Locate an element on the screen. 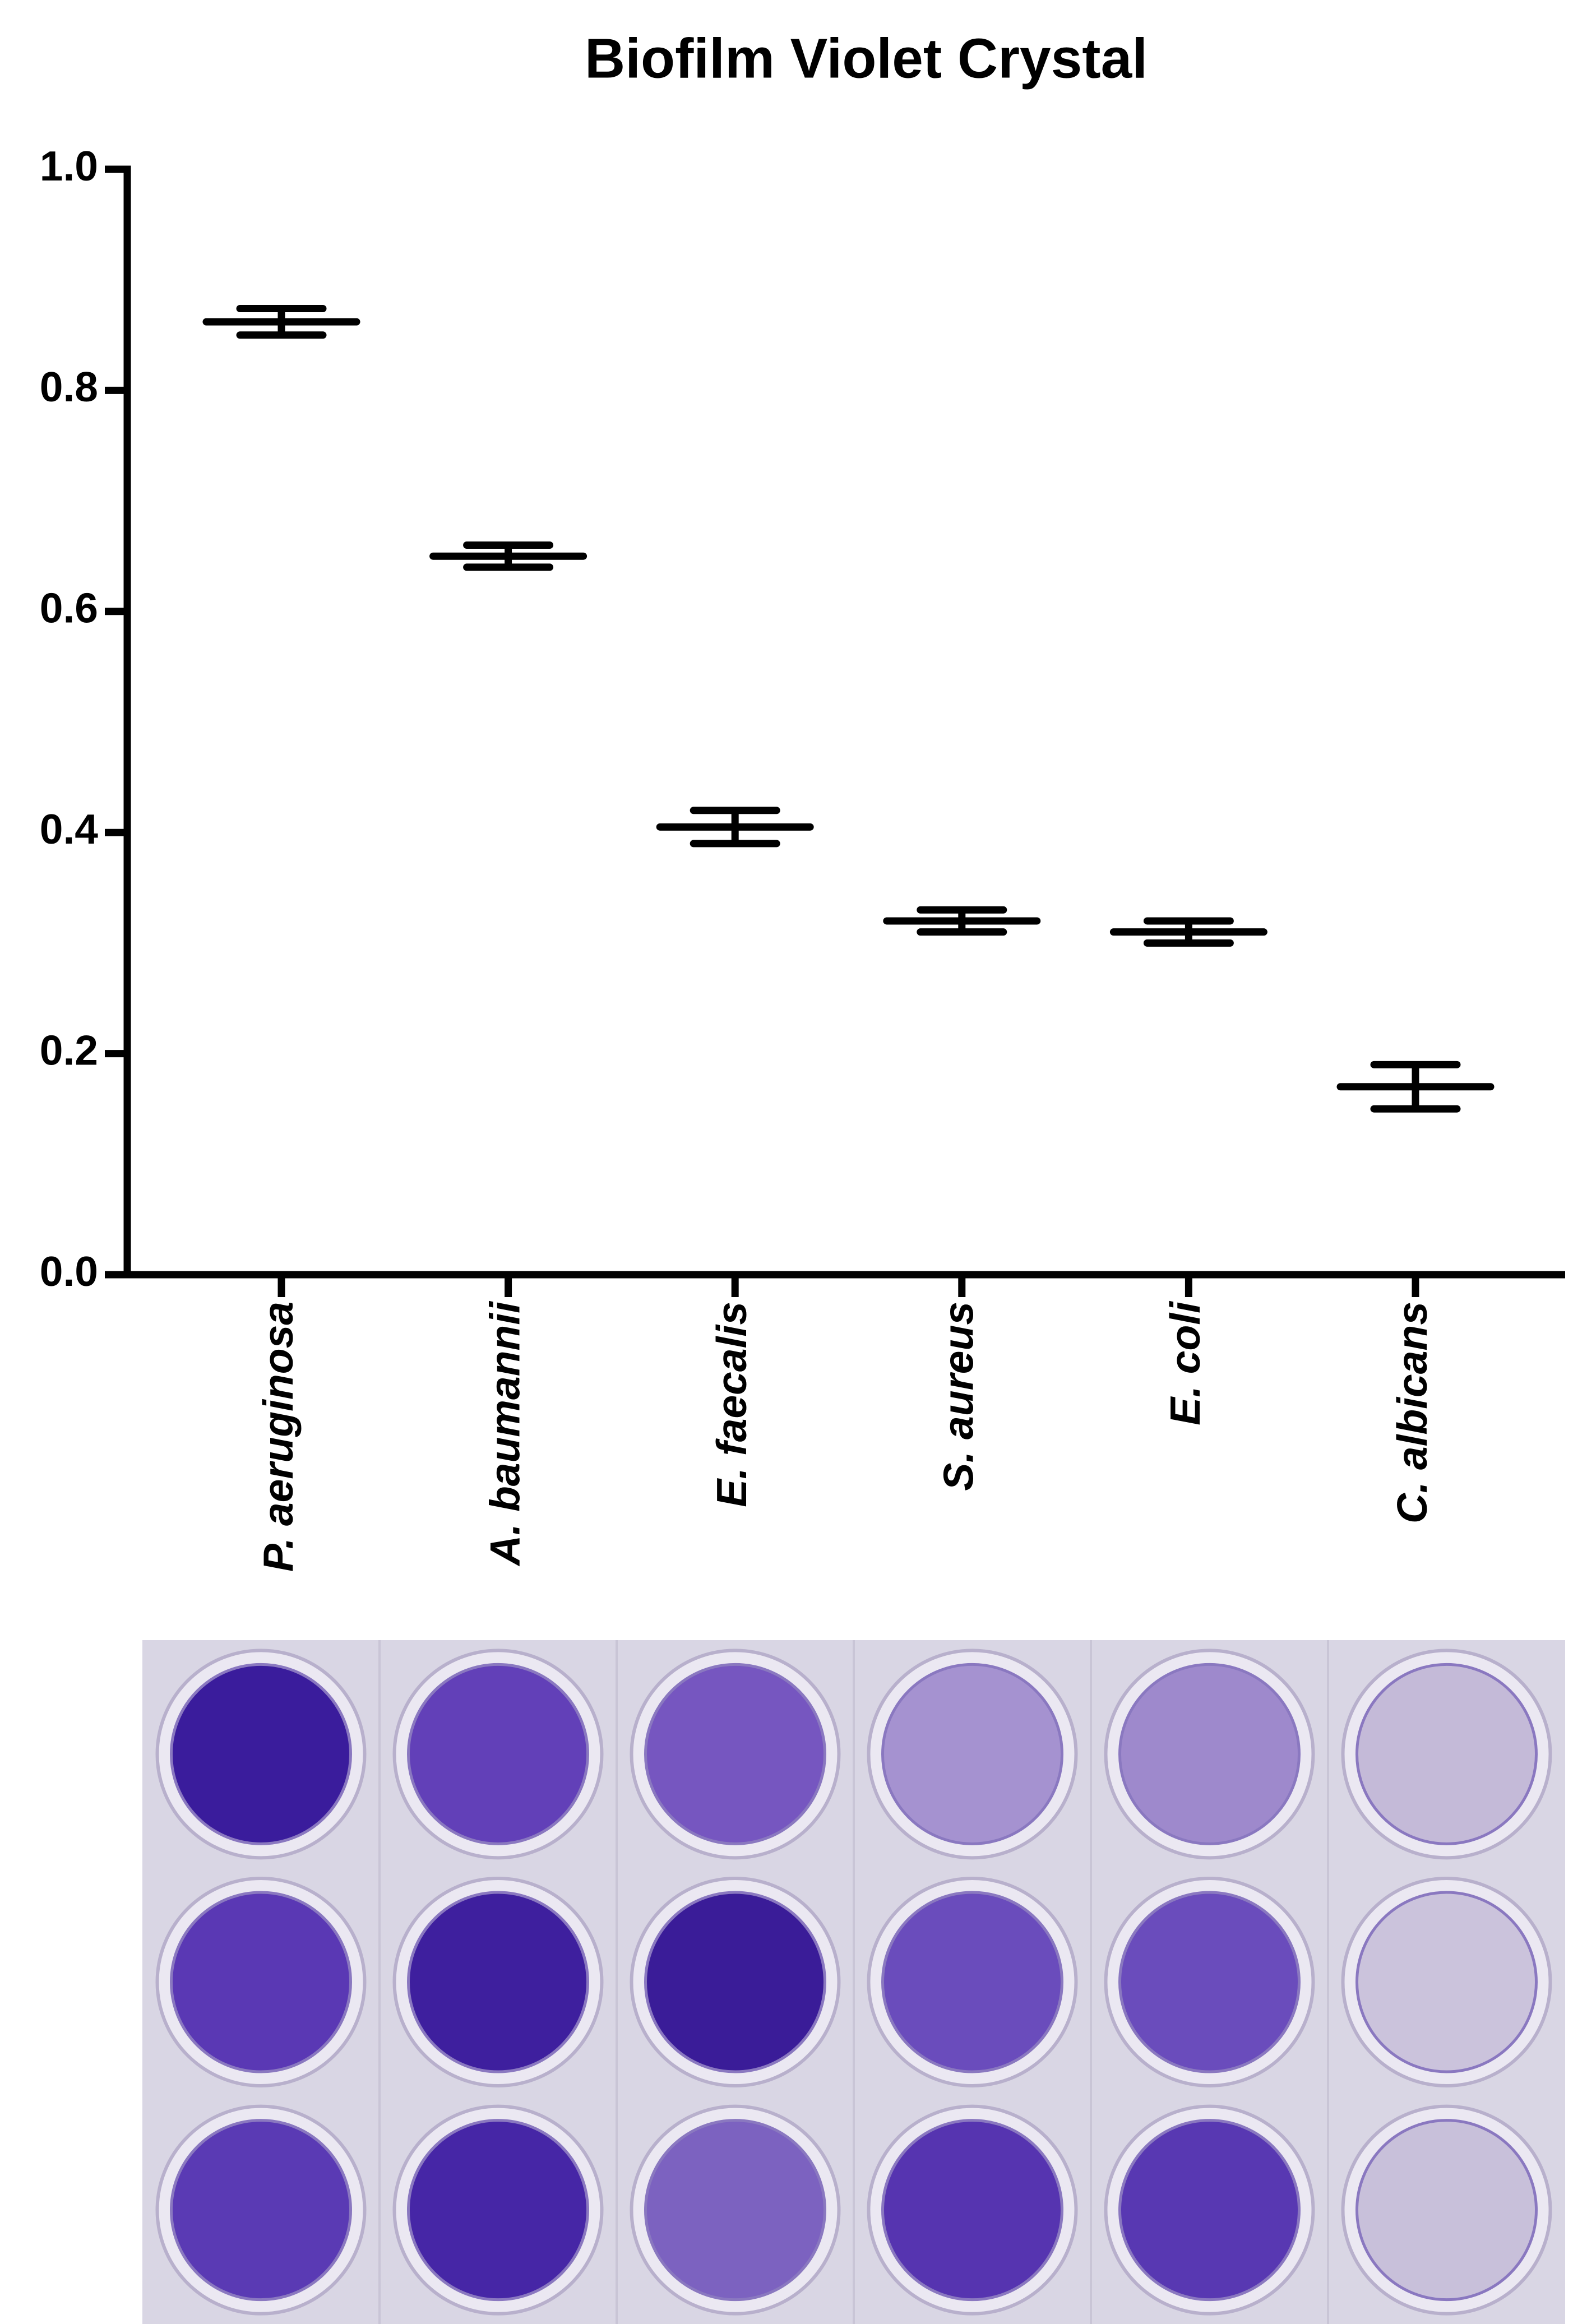  chart-title: Biofilm Violet Crystal is located at coordinates (866, 58).